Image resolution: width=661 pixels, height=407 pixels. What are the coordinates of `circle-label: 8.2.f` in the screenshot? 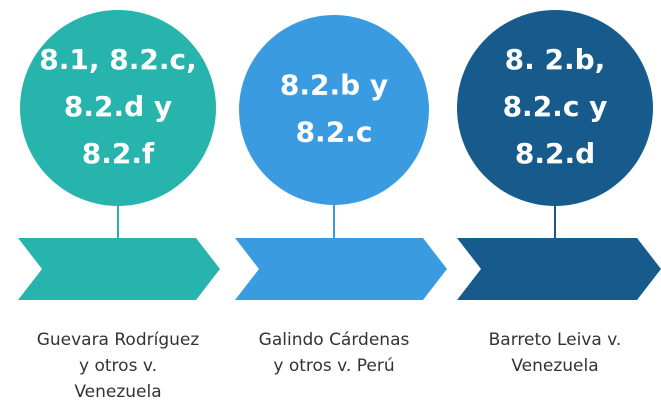 It's located at (118, 153).